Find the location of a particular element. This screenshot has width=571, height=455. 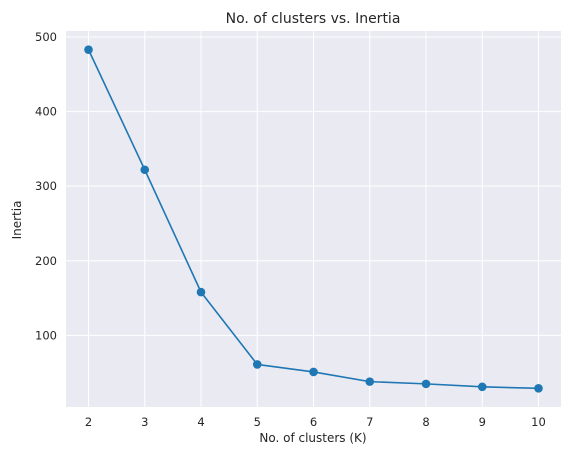

x-tick-label: 6 is located at coordinates (313, 422).